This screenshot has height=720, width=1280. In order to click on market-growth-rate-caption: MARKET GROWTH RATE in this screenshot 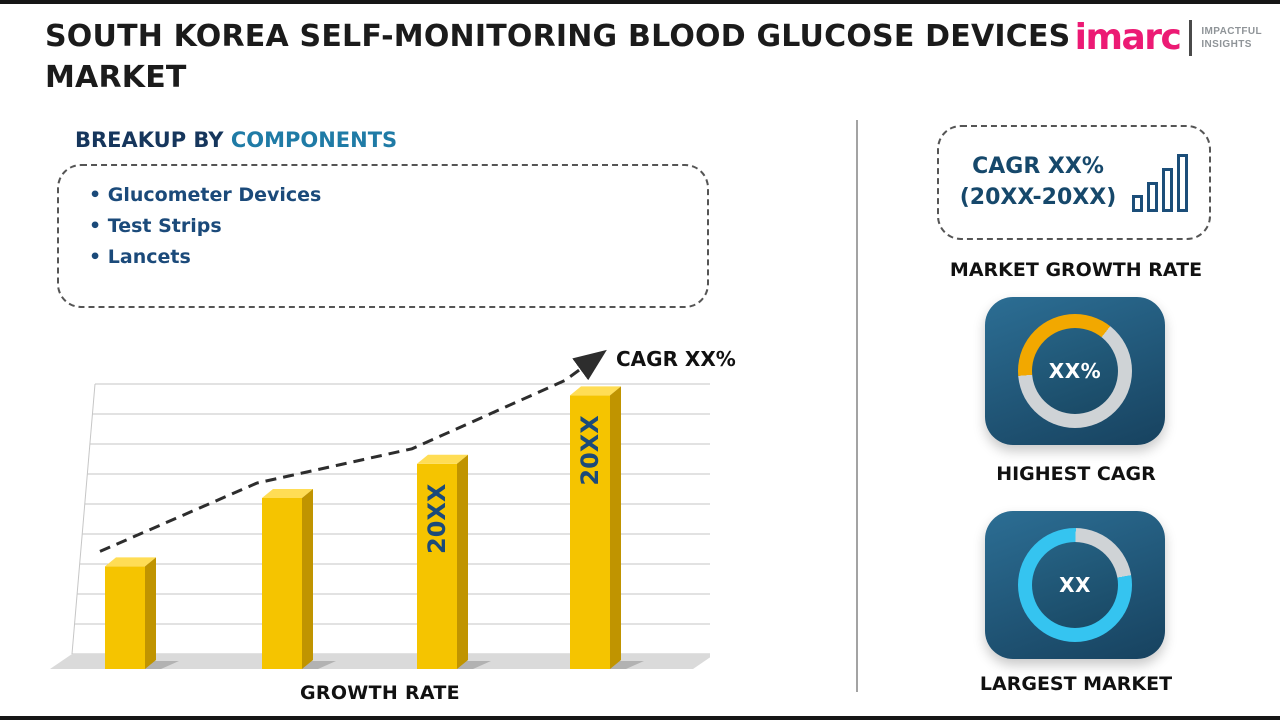, I will do `click(1076, 270)`.